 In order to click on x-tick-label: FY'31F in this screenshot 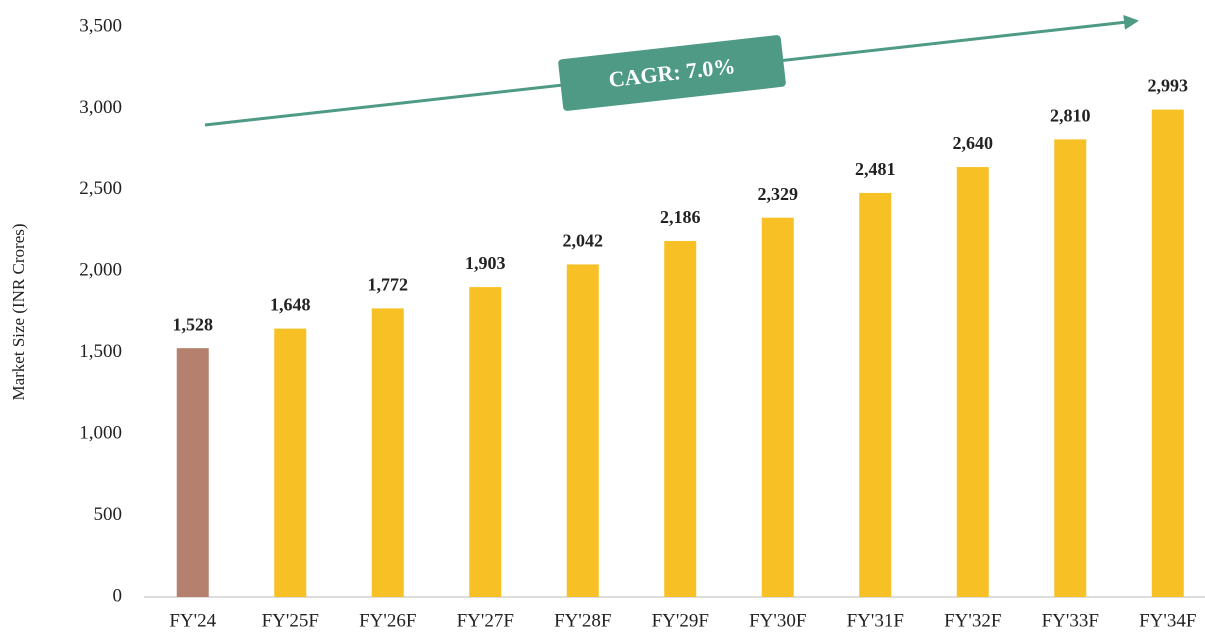, I will do `click(875, 620)`.